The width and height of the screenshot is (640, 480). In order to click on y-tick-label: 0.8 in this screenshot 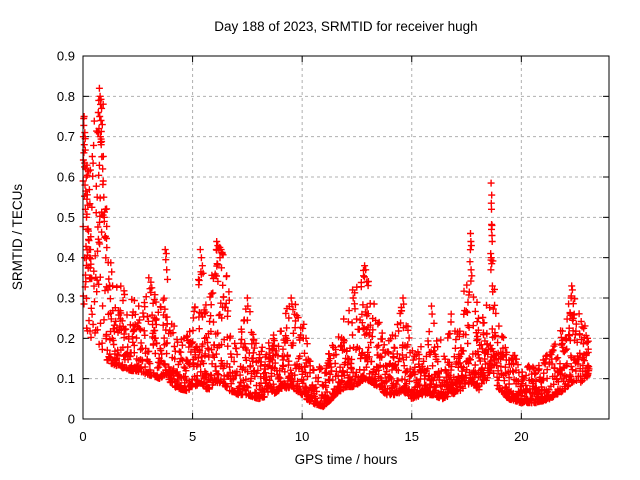, I will do `click(66, 96)`.